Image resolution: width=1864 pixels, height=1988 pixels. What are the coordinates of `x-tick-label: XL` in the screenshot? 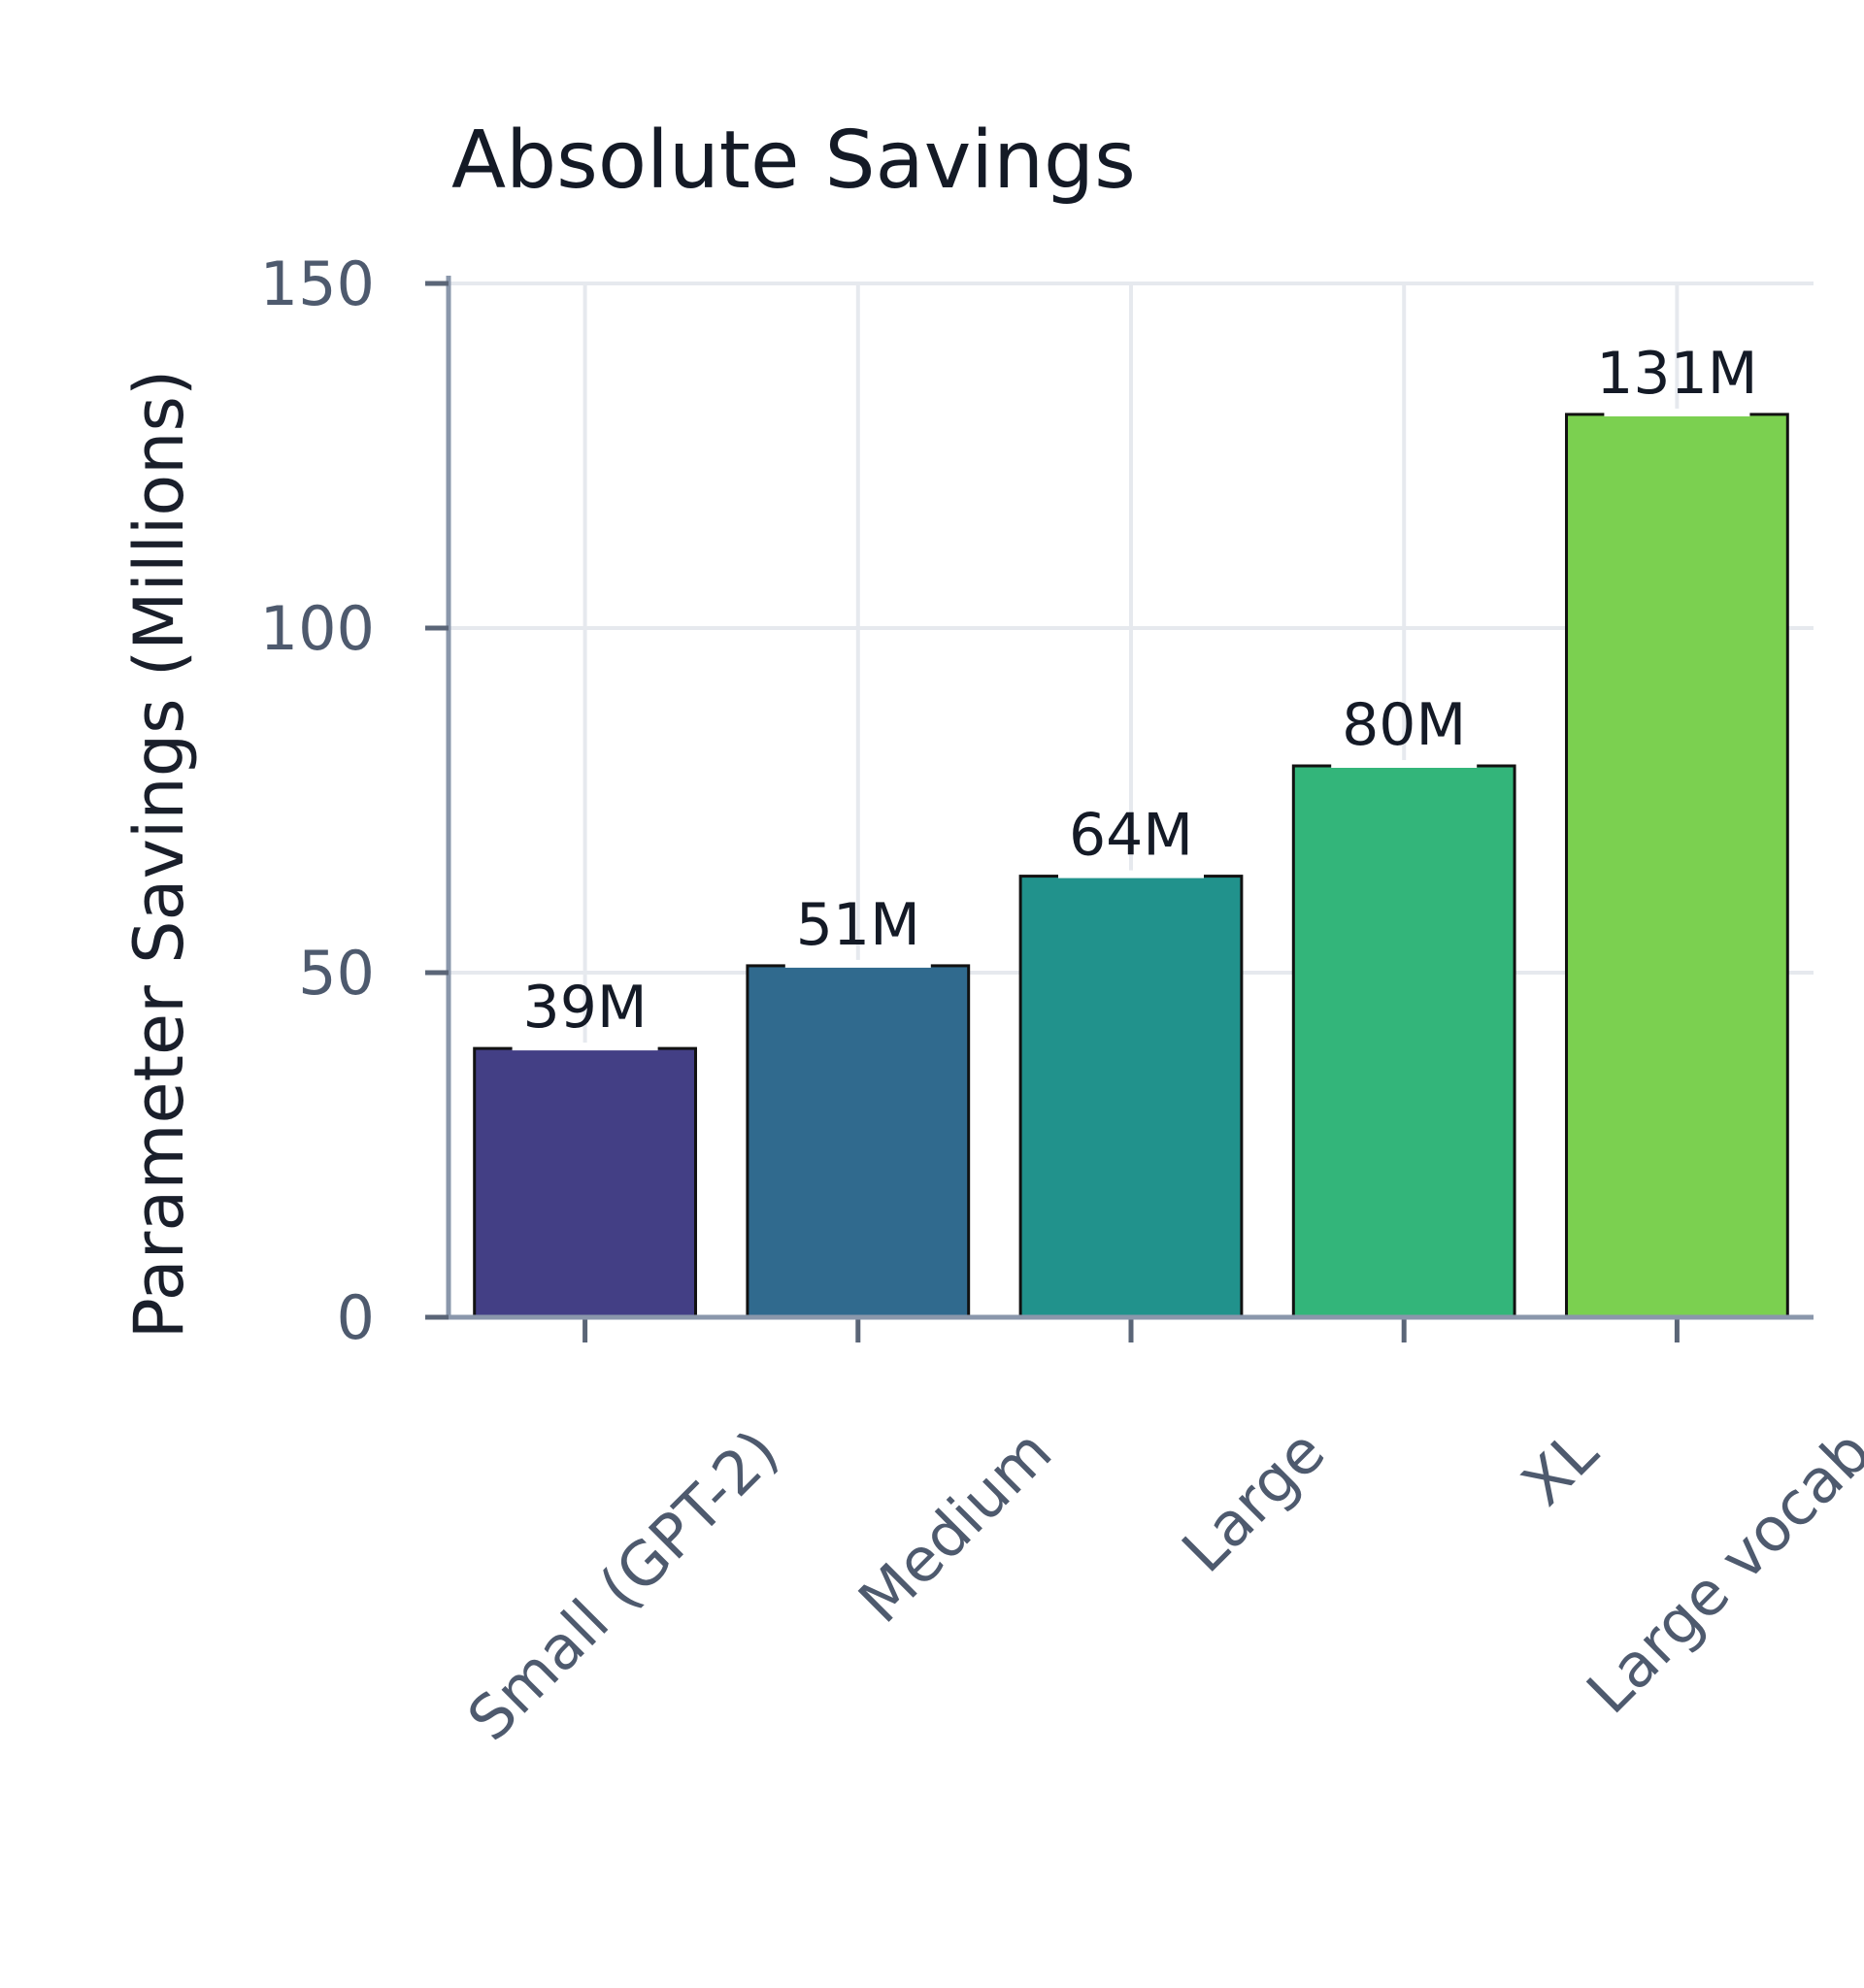 It's located at (1560, 1467).